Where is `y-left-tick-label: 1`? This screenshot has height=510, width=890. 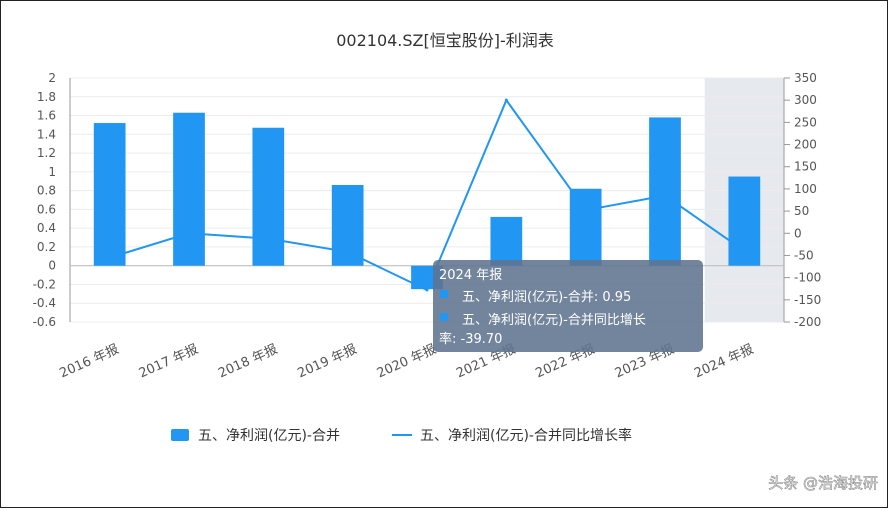 y-left-tick-label: 1 is located at coordinates (52, 172).